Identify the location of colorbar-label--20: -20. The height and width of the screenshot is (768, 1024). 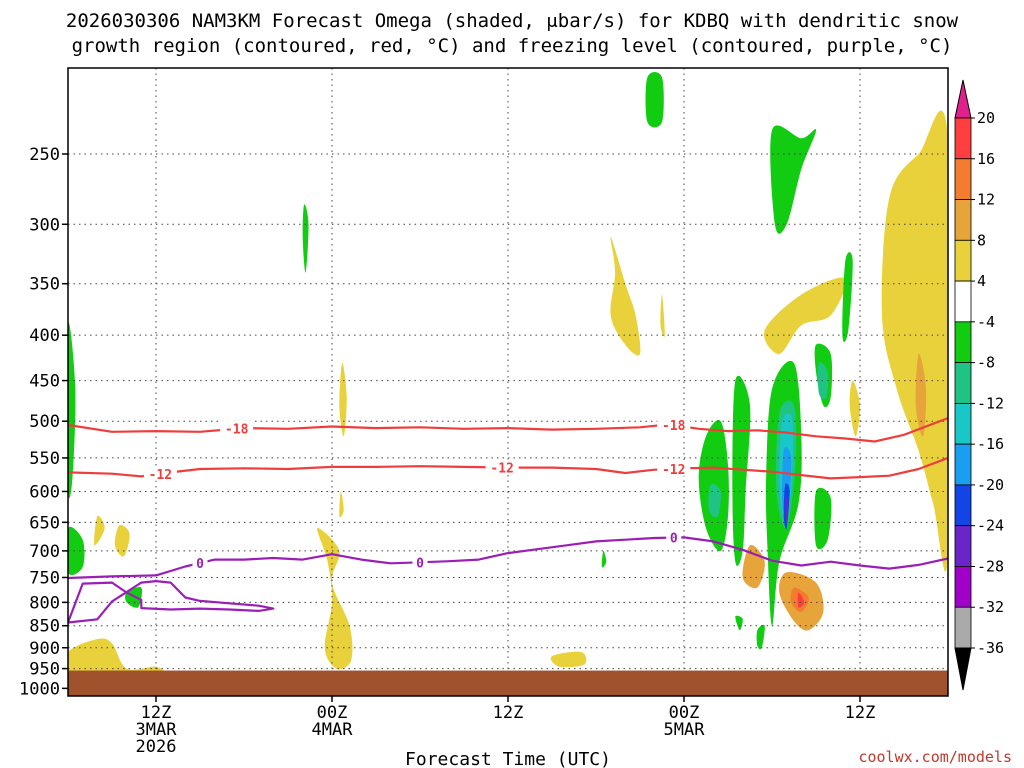
(990, 485).